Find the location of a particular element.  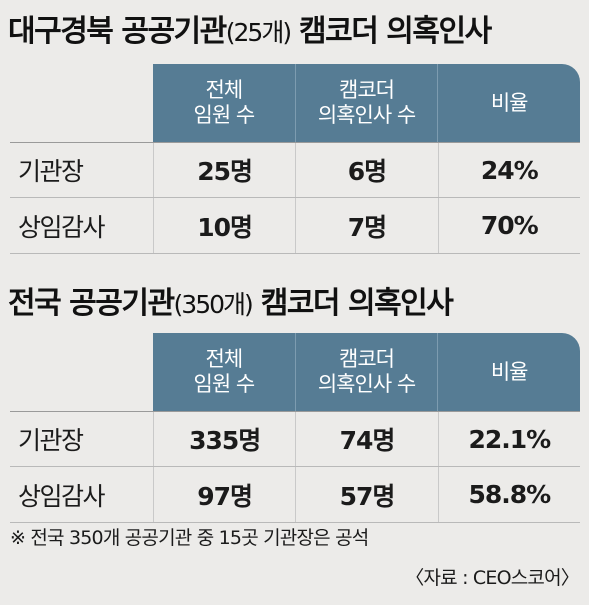

section2-header-row: 전체 임원 수 캠코더 의혹인사 수 비율 is located at coordinates (295, 372).